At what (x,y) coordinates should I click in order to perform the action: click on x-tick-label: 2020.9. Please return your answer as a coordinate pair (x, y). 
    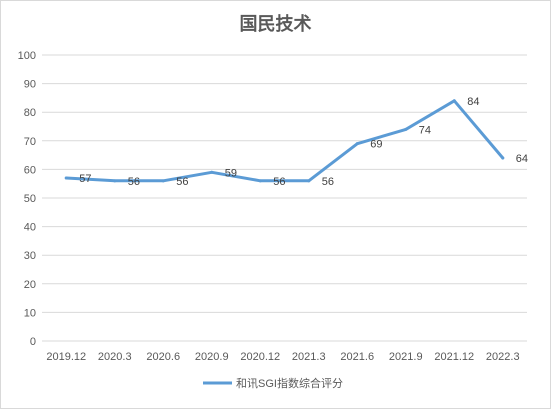
    Looking at the image, I should click on (212, 357).